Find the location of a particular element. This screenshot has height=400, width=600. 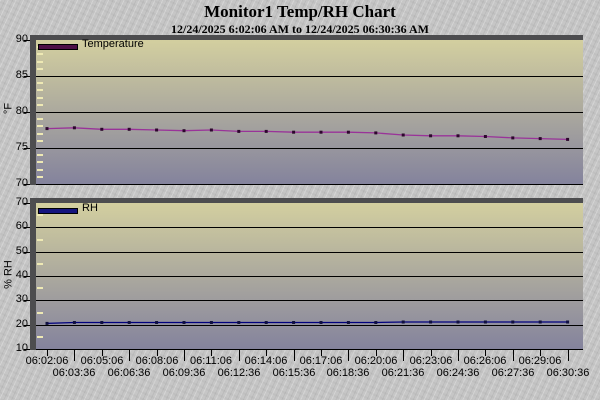

y-tick-label: 30 is located at coordinates (21, 299).